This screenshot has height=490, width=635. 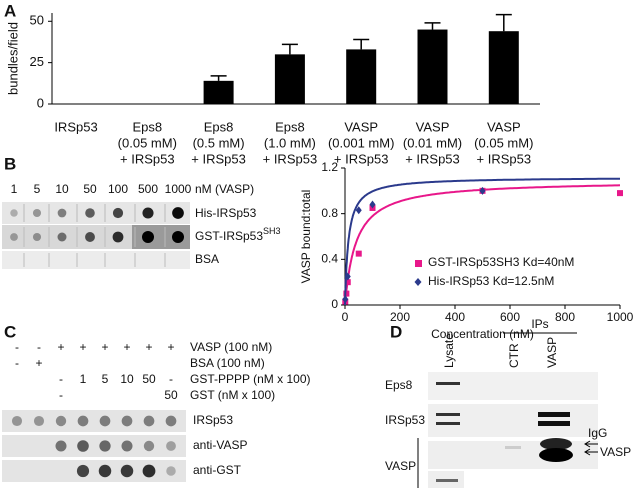 I want to click on x-tick-label: Eps8, so click(x=290, y=126).